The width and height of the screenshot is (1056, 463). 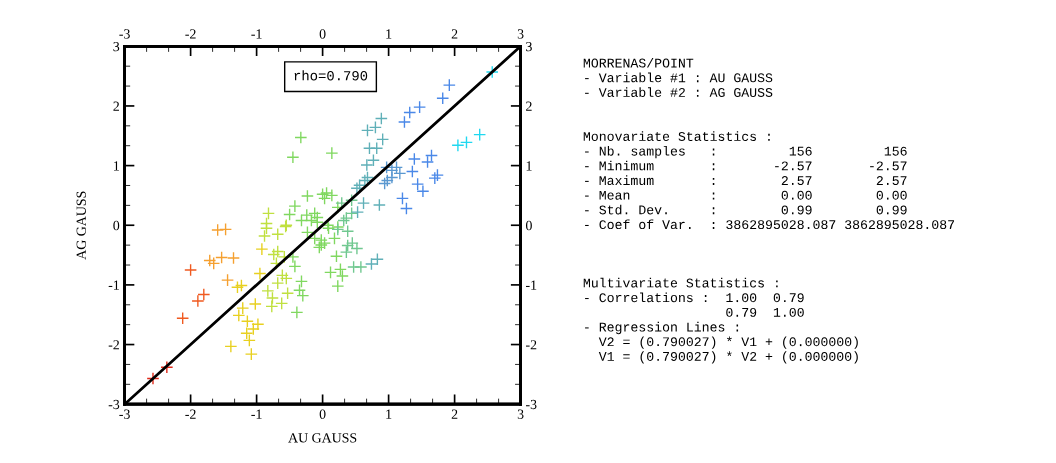 What do you see at coordinates (531, 404) in the screenshot?
I see `y2-tick-label: -3` at bounding box center [531, 404].